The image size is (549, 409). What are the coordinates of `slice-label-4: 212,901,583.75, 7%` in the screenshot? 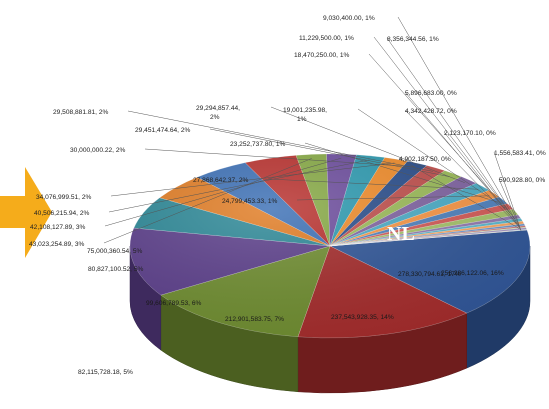 It's located at (254, 319).